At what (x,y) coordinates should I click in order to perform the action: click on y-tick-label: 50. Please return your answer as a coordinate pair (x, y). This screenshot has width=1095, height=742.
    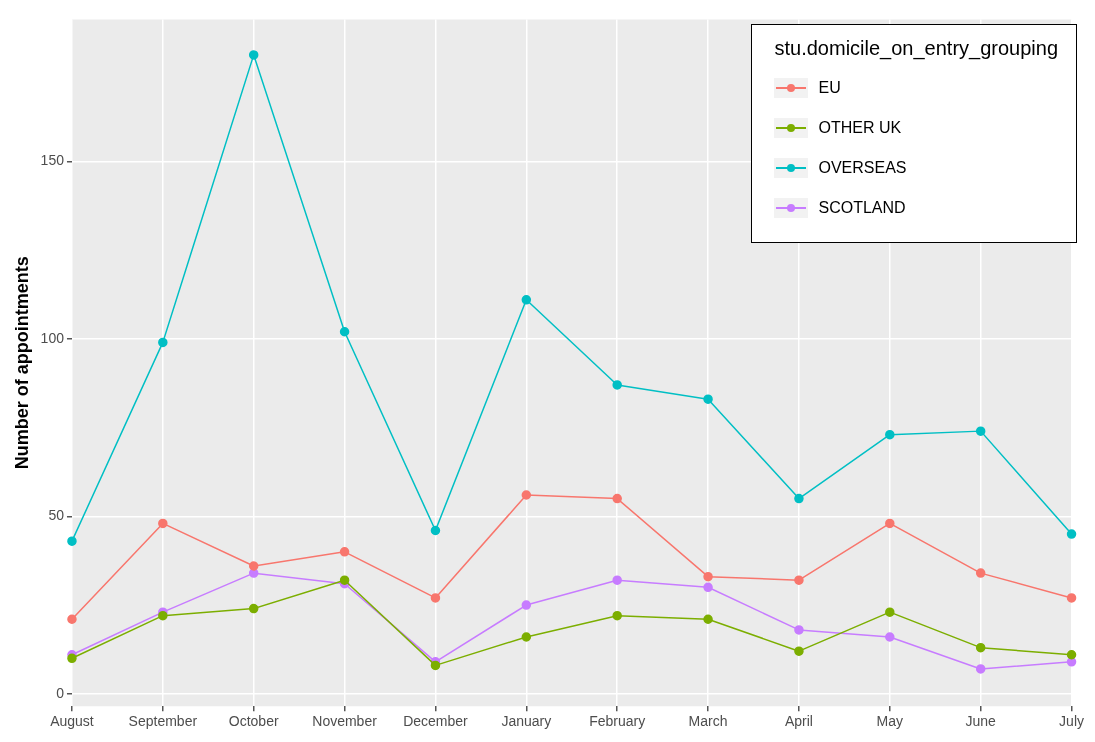
    Looking at the image, I should click on (56, 515).